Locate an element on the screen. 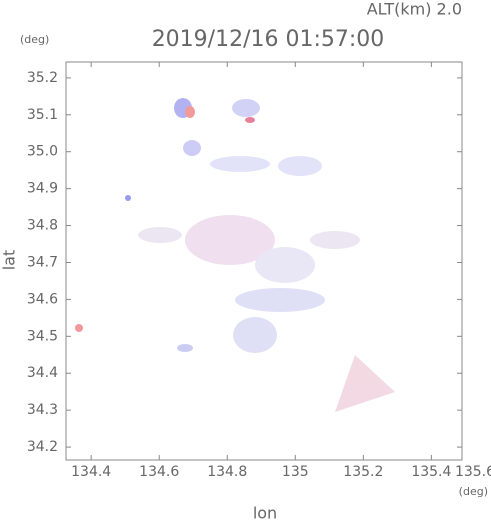 The width and height of the screenshot is (491, 521). y-unit: (deg) is located at coordinates (34, 39).